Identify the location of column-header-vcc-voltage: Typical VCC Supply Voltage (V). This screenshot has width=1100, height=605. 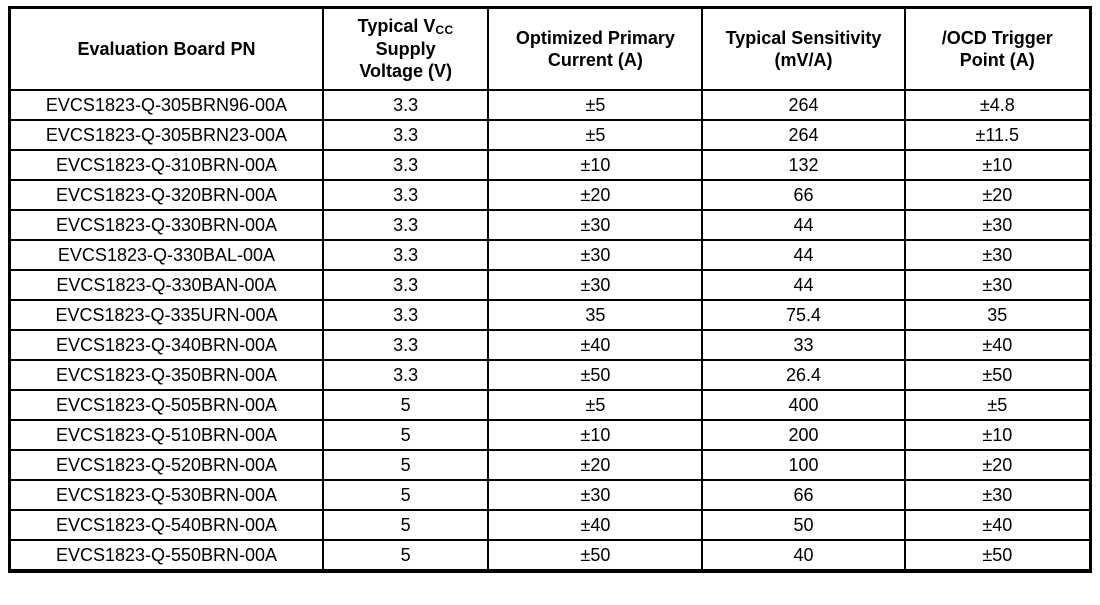
(405, 48).